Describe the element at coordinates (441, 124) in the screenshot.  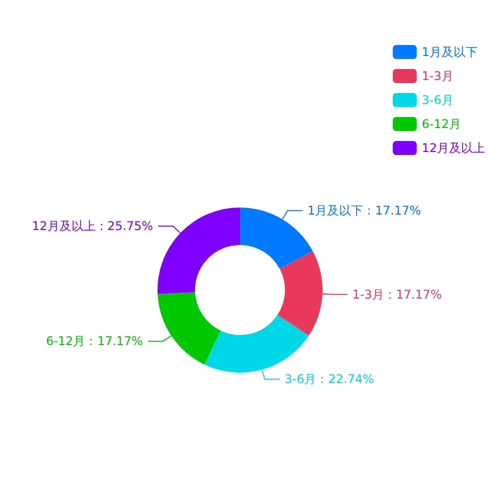
I see `legend-label: 6-12月` at that location.